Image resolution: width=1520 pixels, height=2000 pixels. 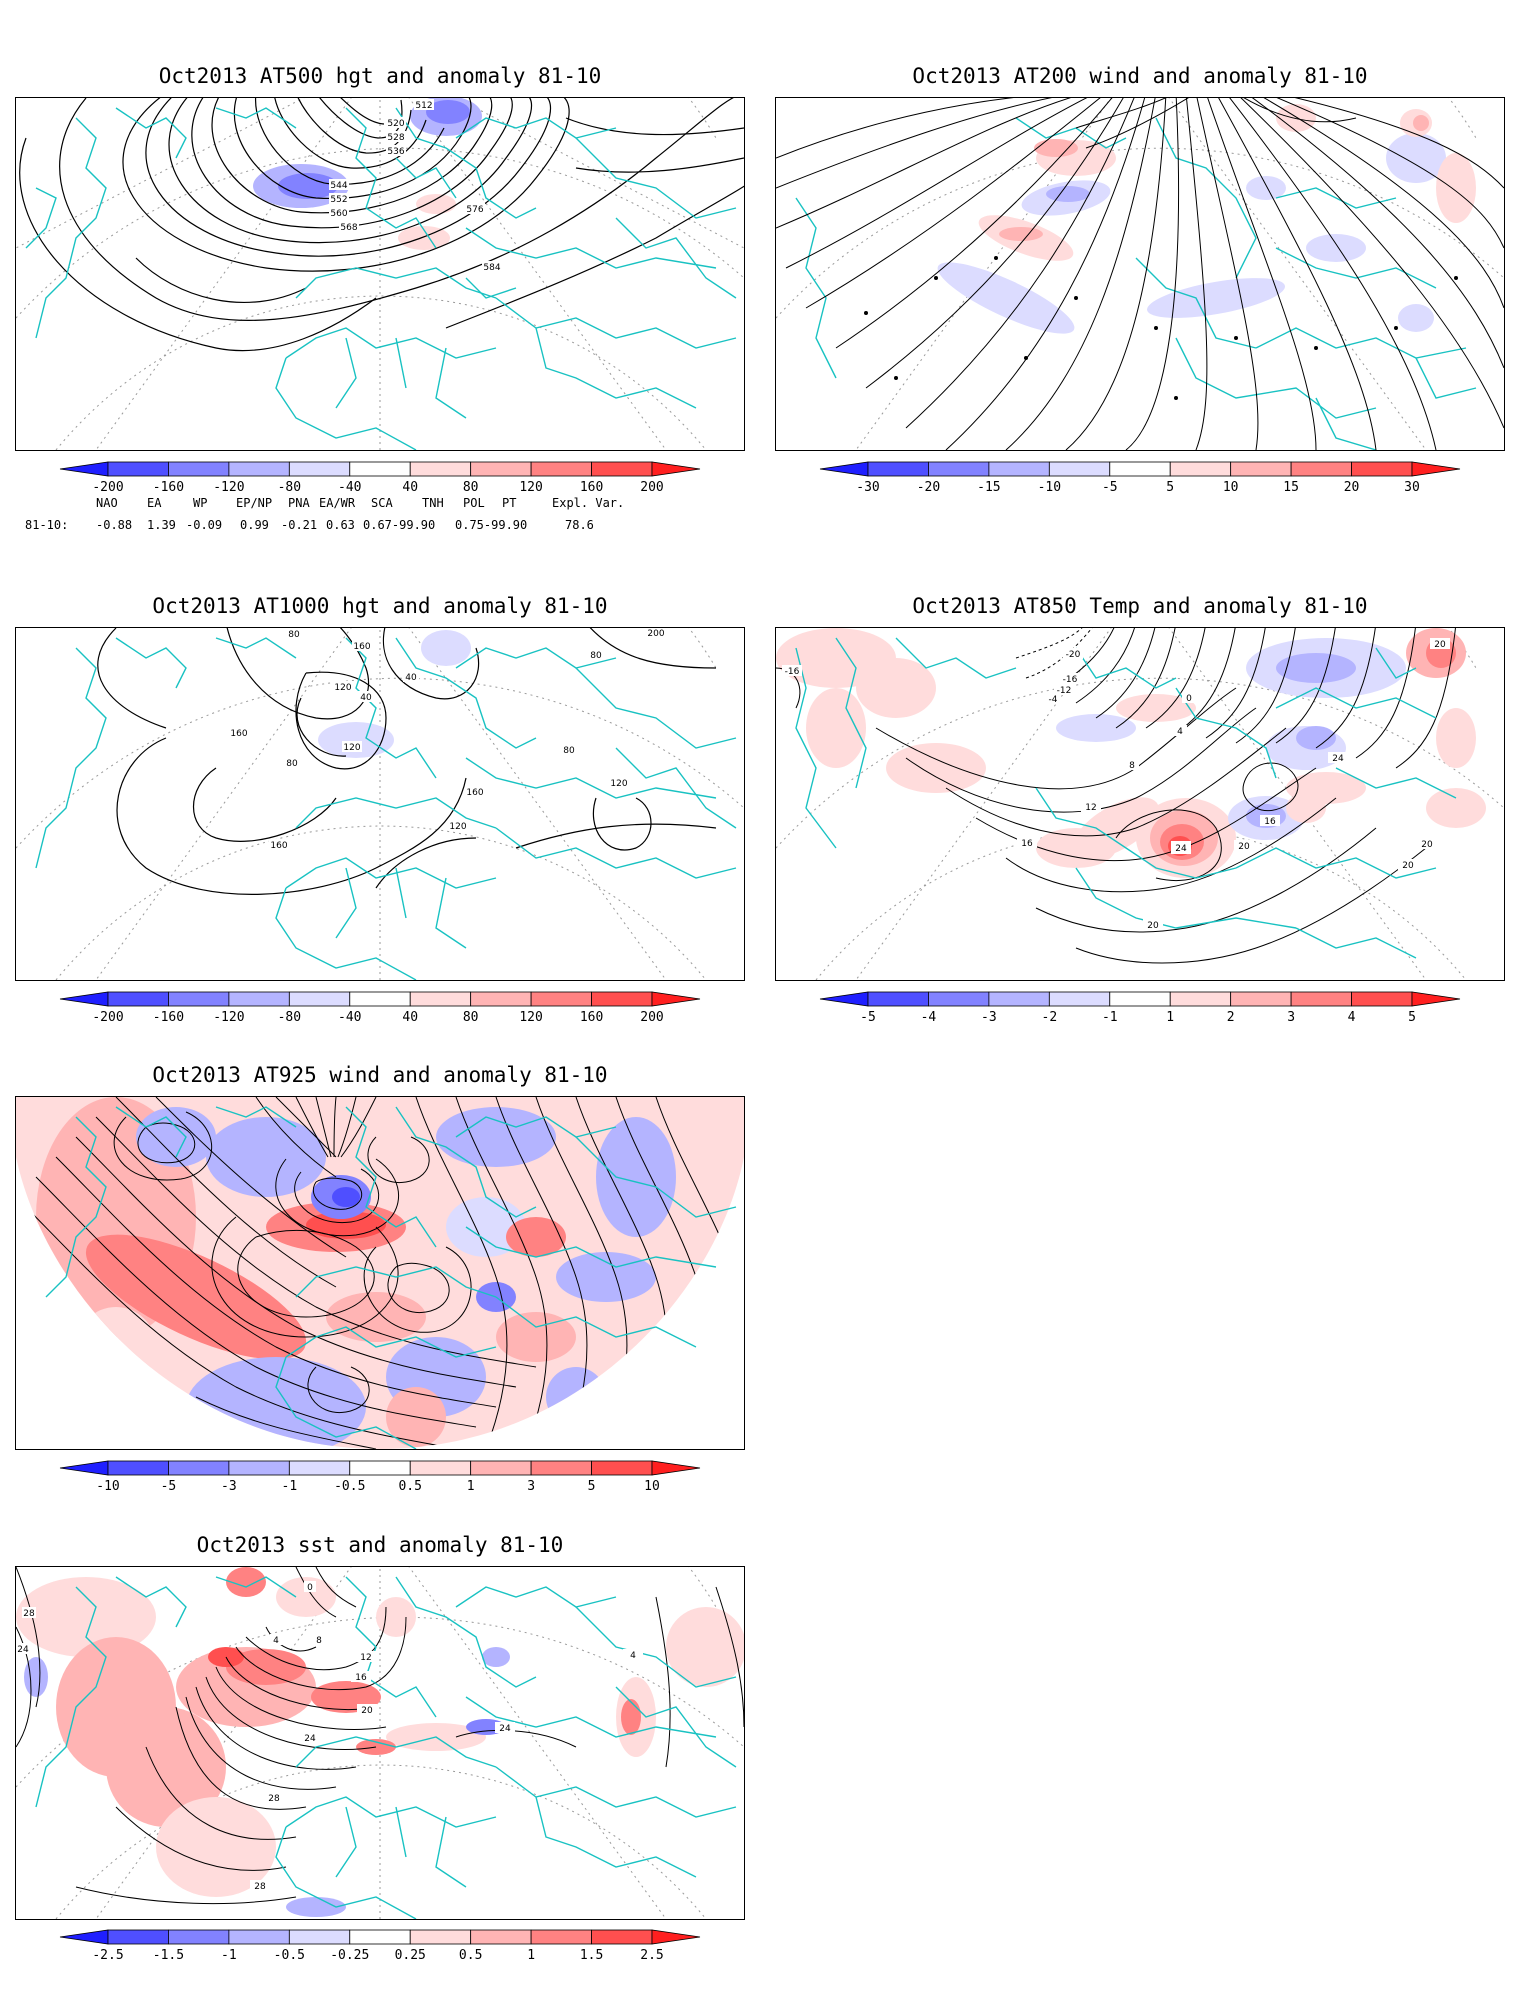 What do you see at coordinates (1070, 680) in the screenshot?
I see `contour-label: -16` at bounding box center [1070, 680].